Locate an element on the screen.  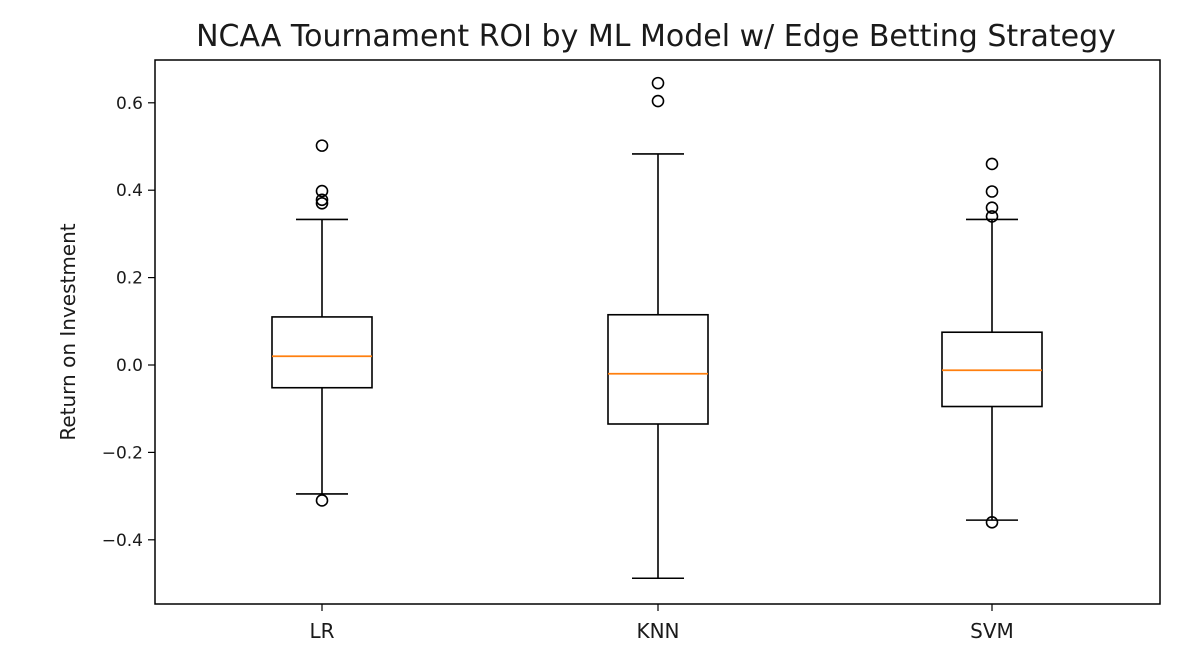
x-tick-label: SVM is located at coordinates (992, 631).